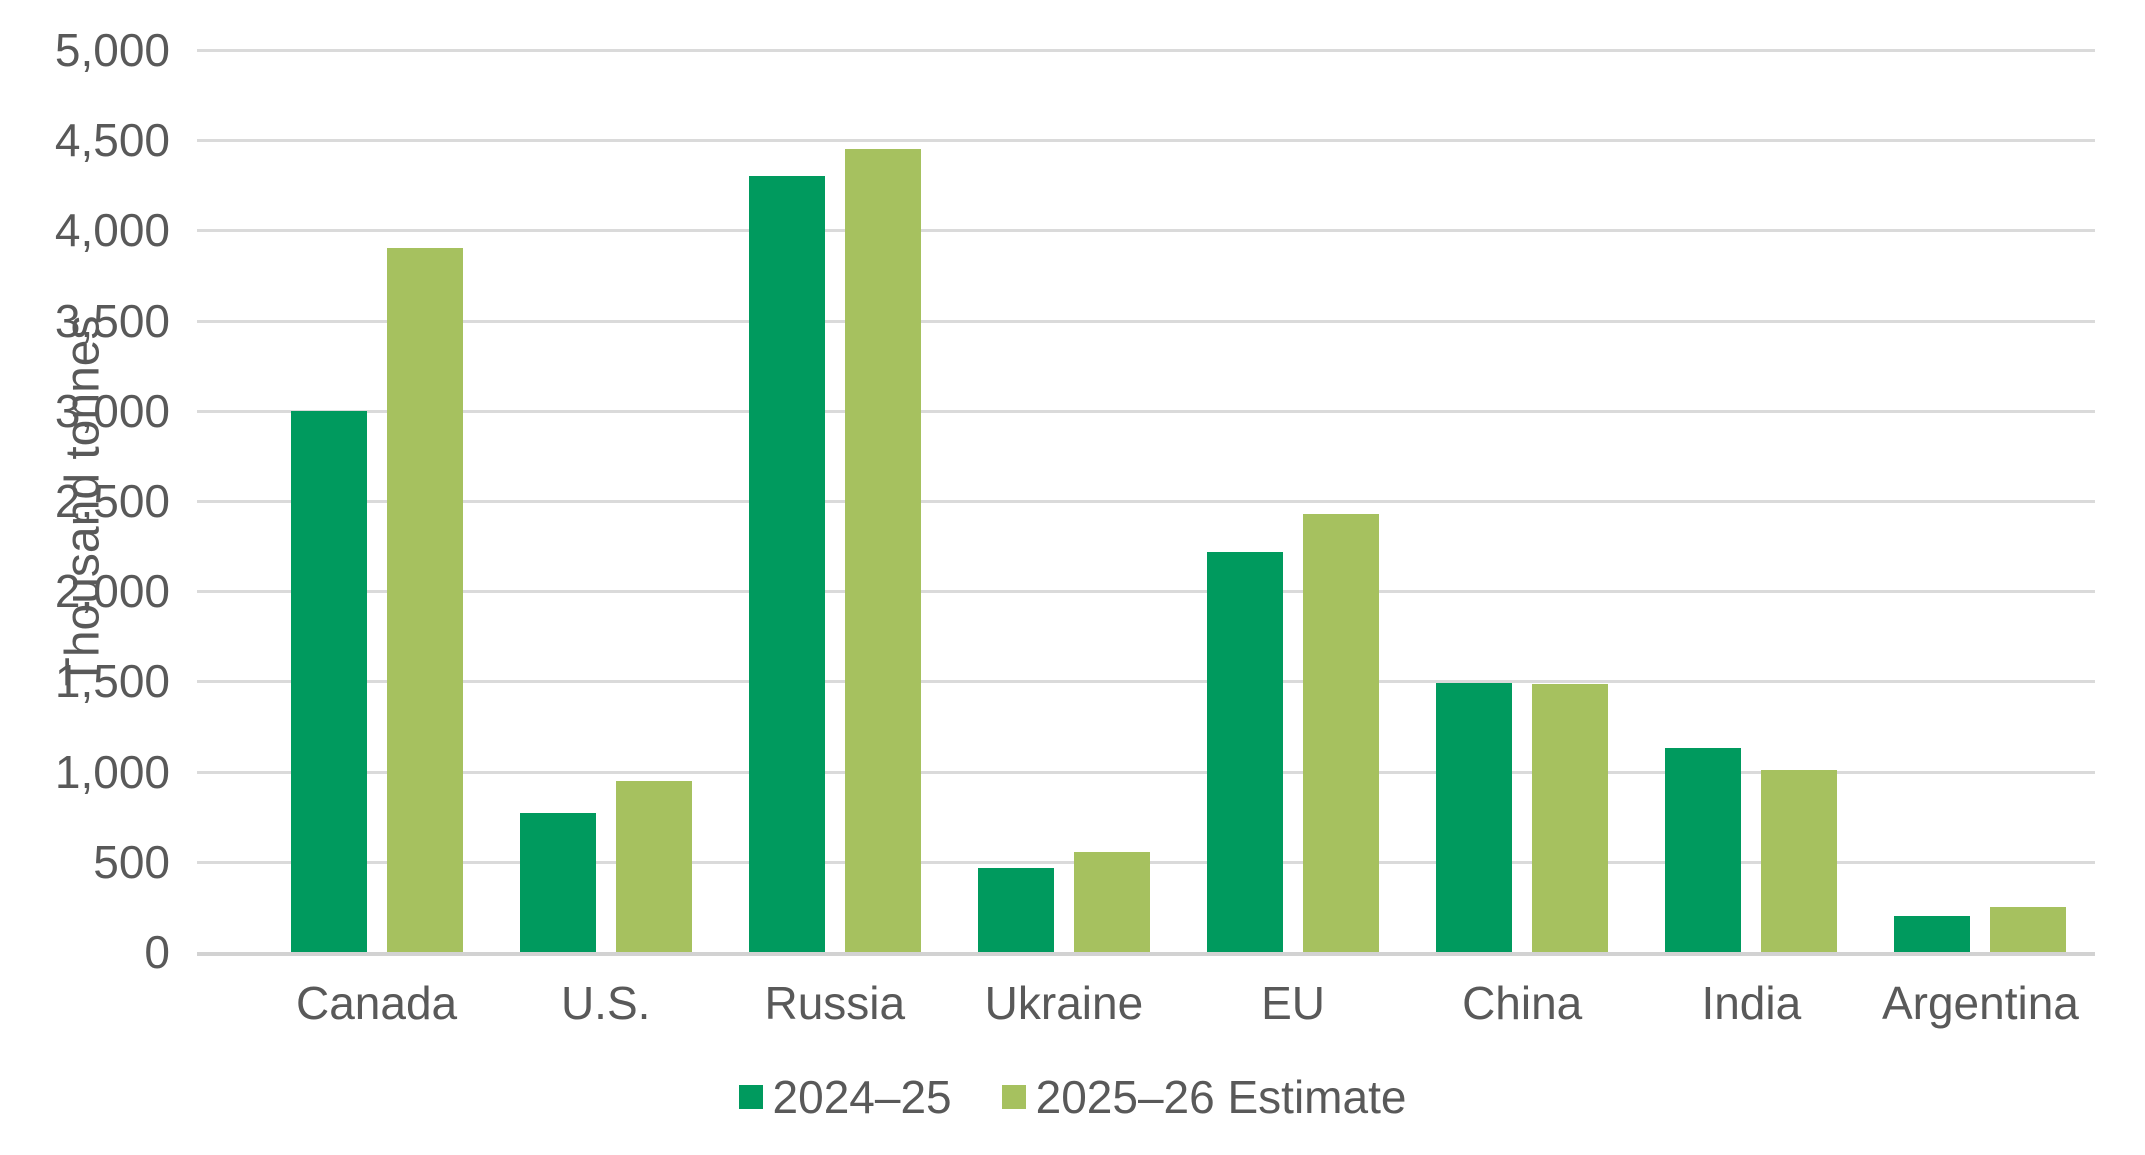 The image size is (2145, 1155). What do you see at coordinates (1751, 1003) in the screenshot?
I see `x-category-label: India` at bounding box center [1751, 1003].